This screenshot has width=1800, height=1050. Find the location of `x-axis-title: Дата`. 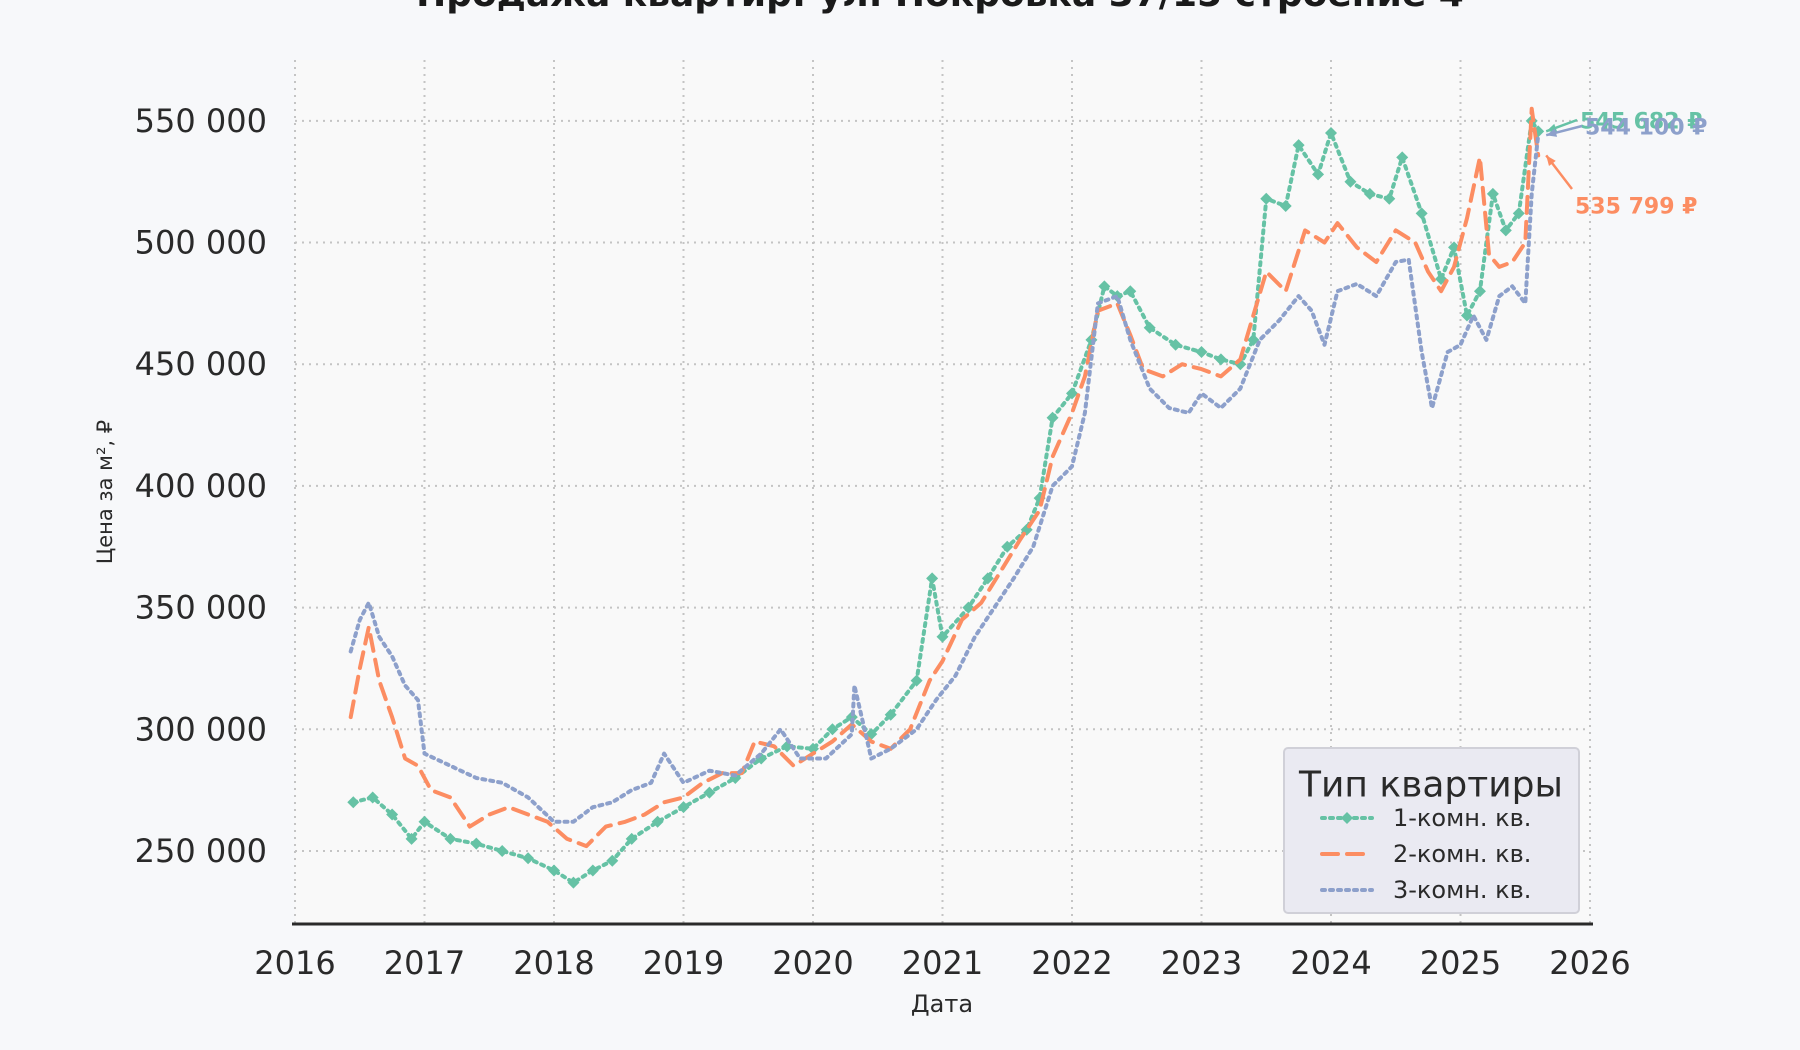

x-axis-title: Дата is located at coordinates (942, 1004).